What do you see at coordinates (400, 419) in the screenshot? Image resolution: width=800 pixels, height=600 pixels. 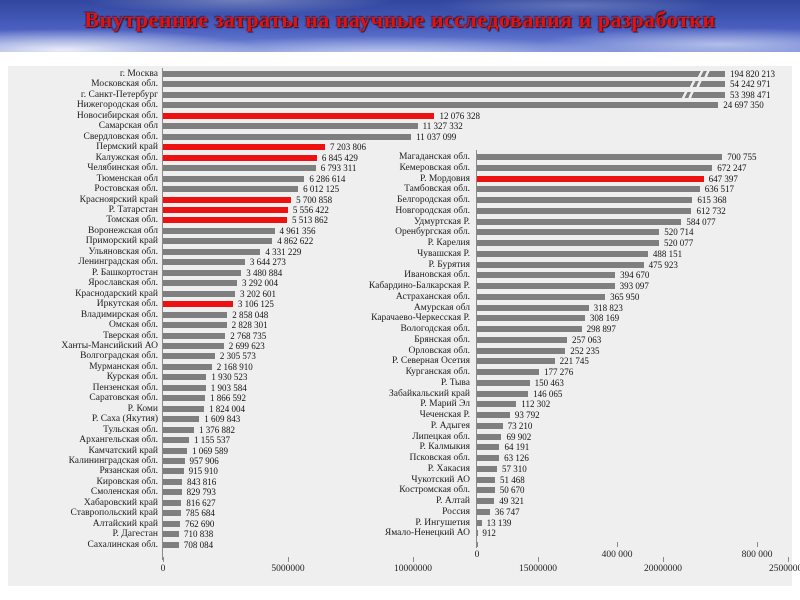 I see `bar-row: Р. Саха (Якутия) 1 609 843` at bounding box center [400, 419].